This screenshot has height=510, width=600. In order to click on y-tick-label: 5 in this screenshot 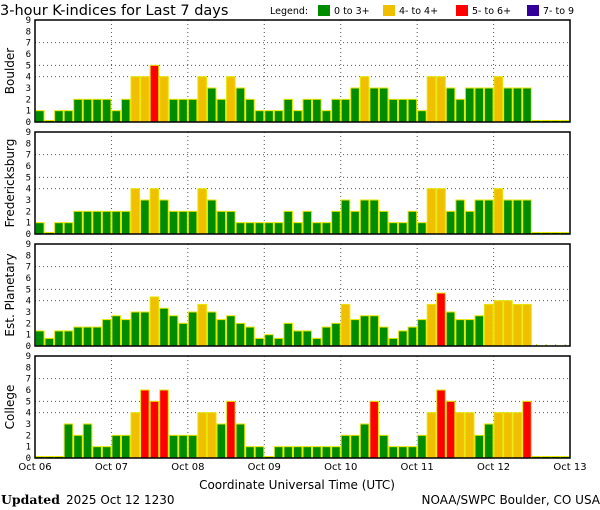, I will do `click(28, 178)`.